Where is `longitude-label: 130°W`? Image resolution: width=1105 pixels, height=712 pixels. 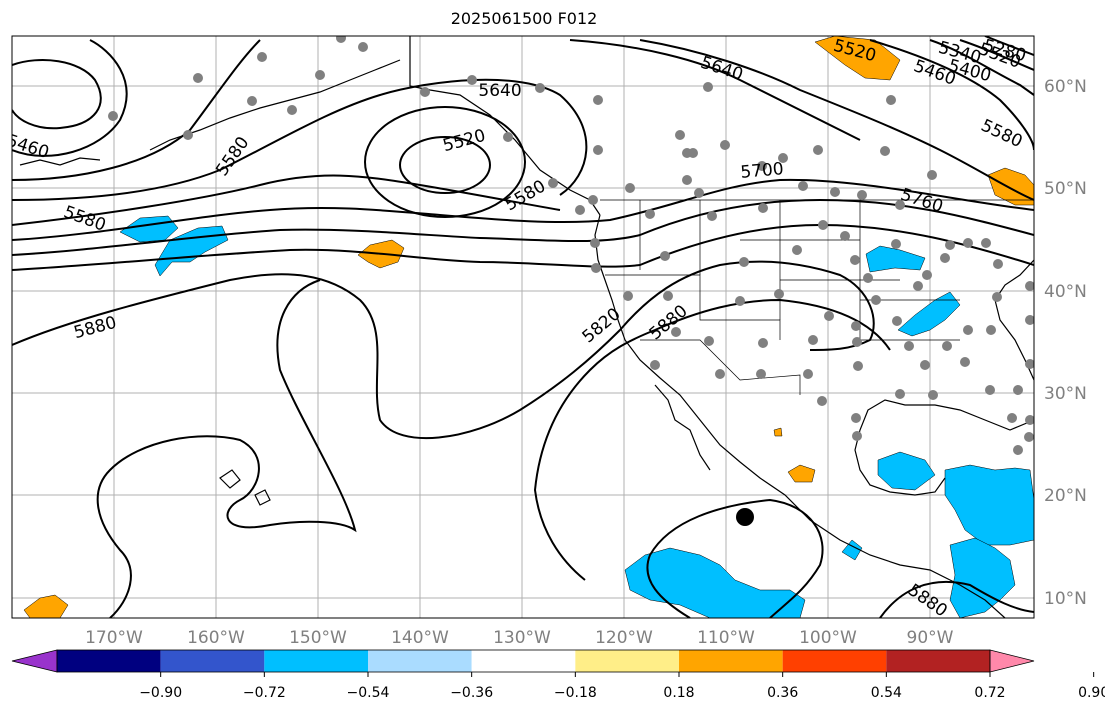
longitude-label: 130°W is located at coordinates (522, 638).